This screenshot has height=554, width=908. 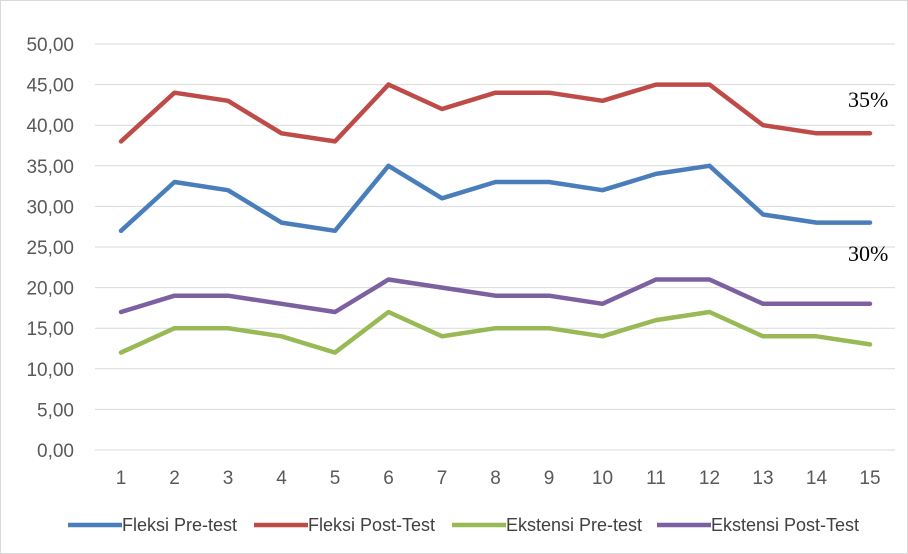 I want to click on x-tick-label: 8, so click(x=495, y=478).